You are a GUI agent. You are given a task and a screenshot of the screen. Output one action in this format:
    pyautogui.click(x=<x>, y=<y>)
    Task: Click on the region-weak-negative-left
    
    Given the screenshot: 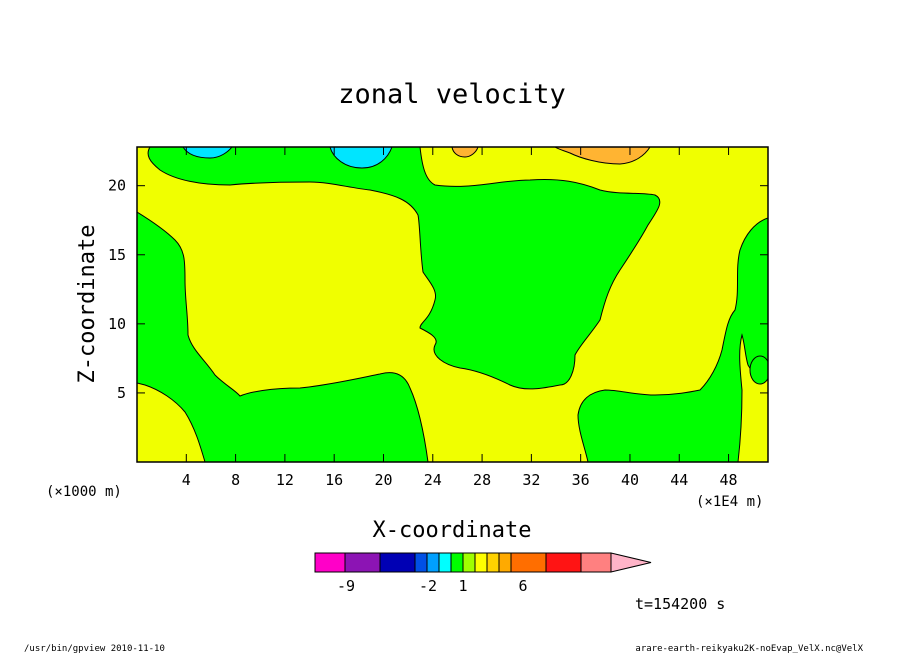 What is the action you would take?
    pyautogui.click(x=283, y=336)
    